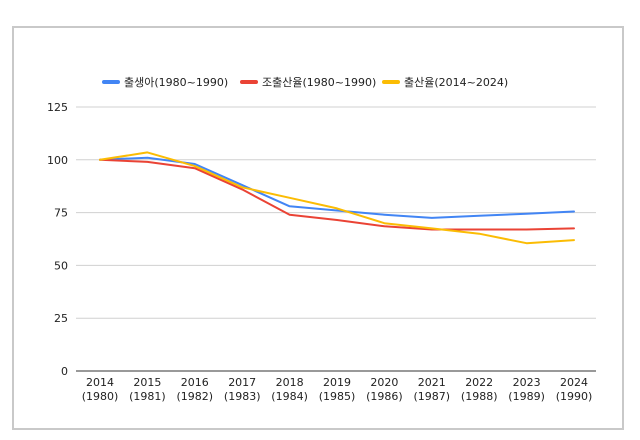 The image size is (640, 440). I want to click on legend-label-1: 출생아(1980~1990), so click(176, 82).